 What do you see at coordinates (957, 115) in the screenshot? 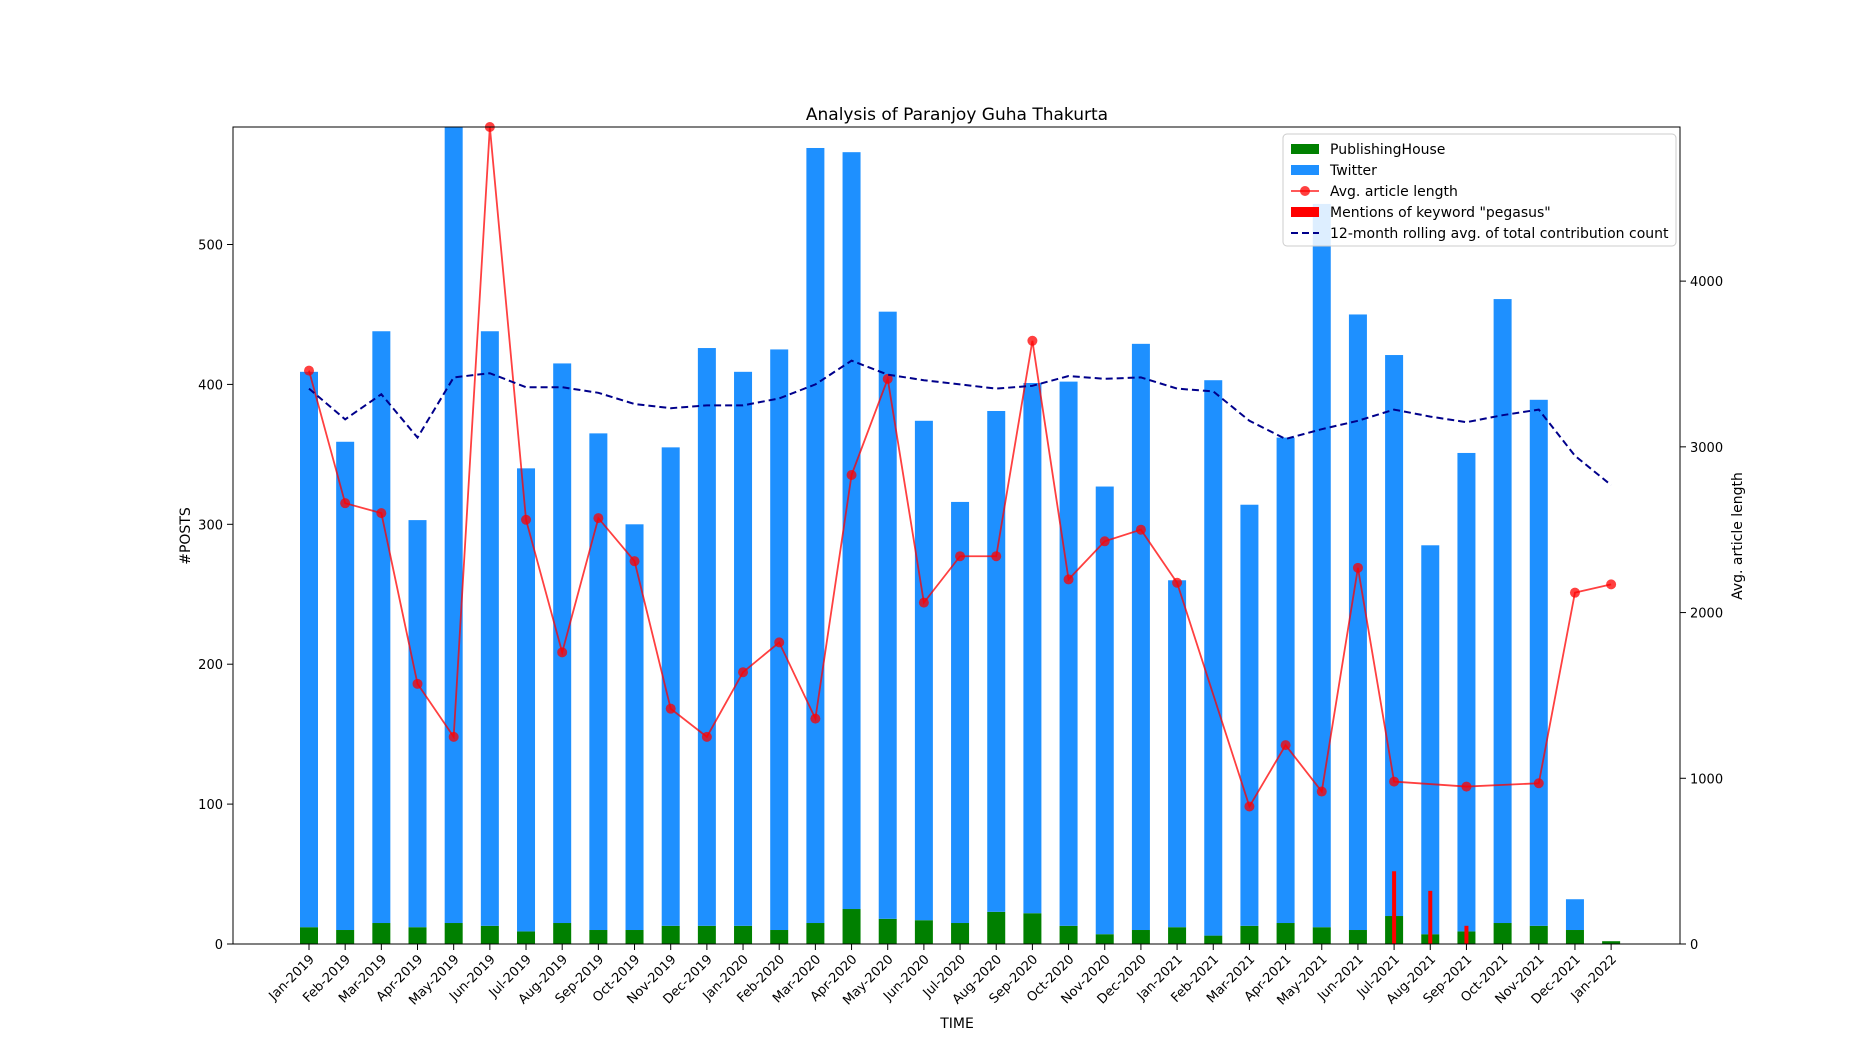
I see `chart-title: Analysis of Paranjoy Guha Thakurta` at bounding box center [957, 115].